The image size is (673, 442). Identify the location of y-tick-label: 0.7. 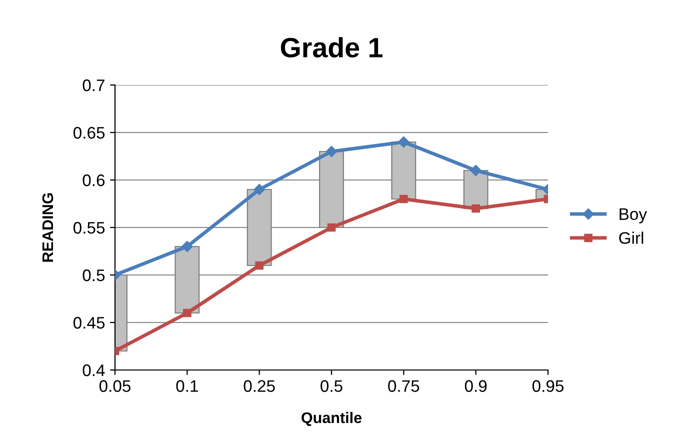
(93, 85).